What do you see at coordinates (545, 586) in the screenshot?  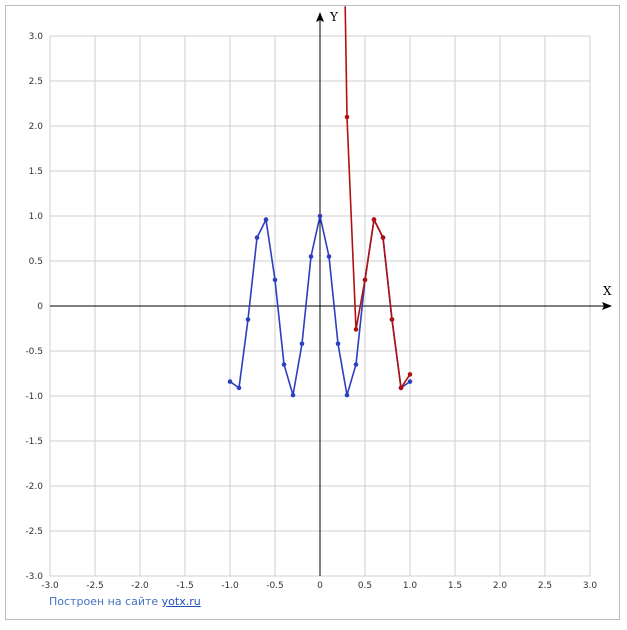 I see `x-tick-label: 2.5` at bounding box center [545, 586].